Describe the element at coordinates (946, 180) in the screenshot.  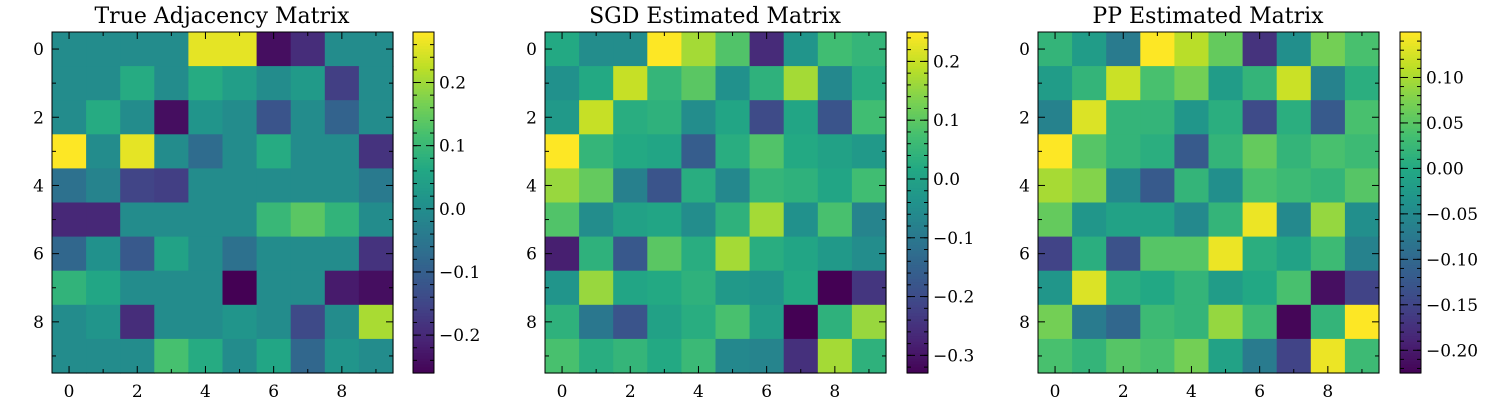
I see `colorbar-tick-label: 0.0` at that location.